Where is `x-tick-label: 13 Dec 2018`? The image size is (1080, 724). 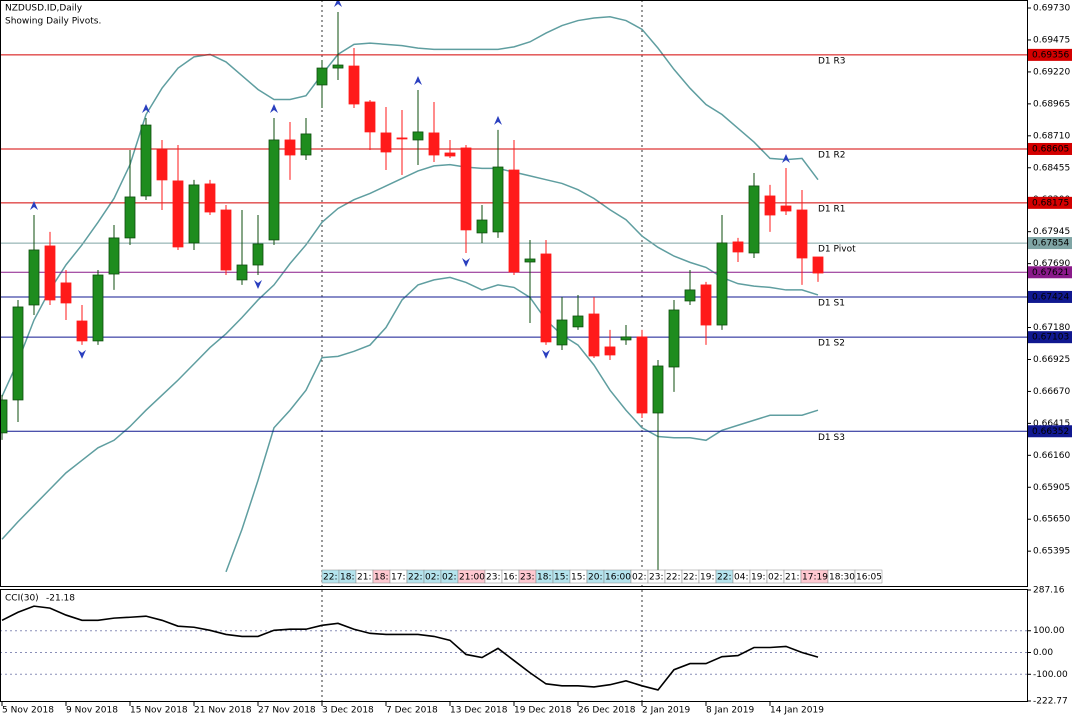
x-tick-label: 13 Dec 2018 is located at coordinates (479, 711).